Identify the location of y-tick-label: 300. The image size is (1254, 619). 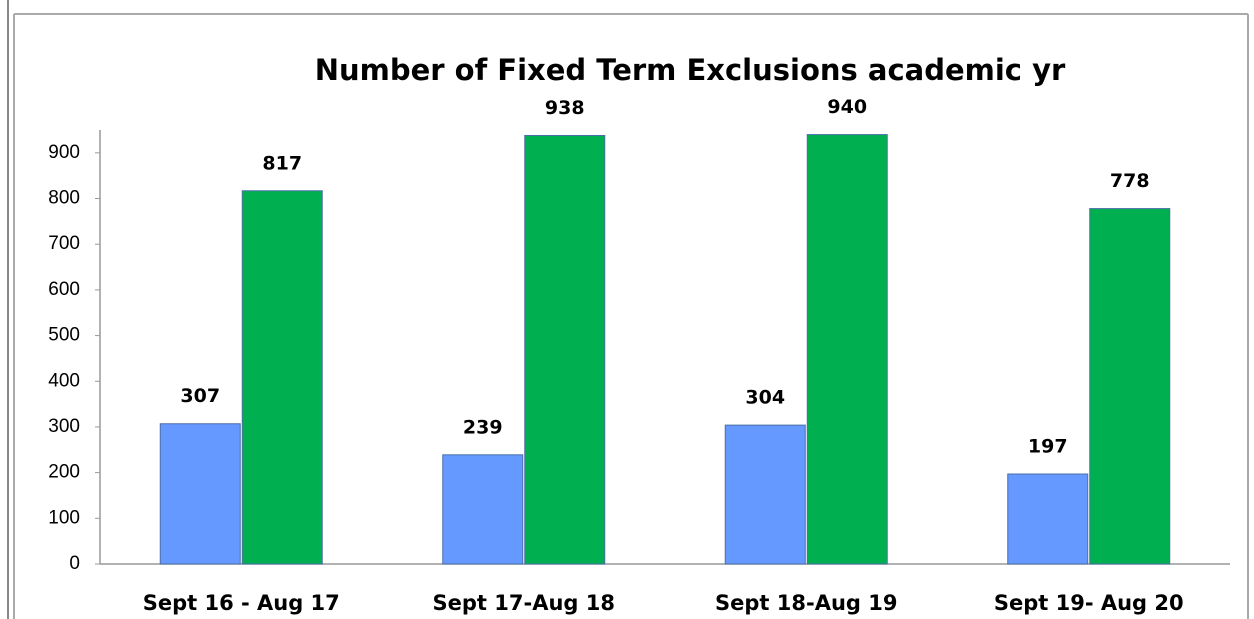
(64, 426).